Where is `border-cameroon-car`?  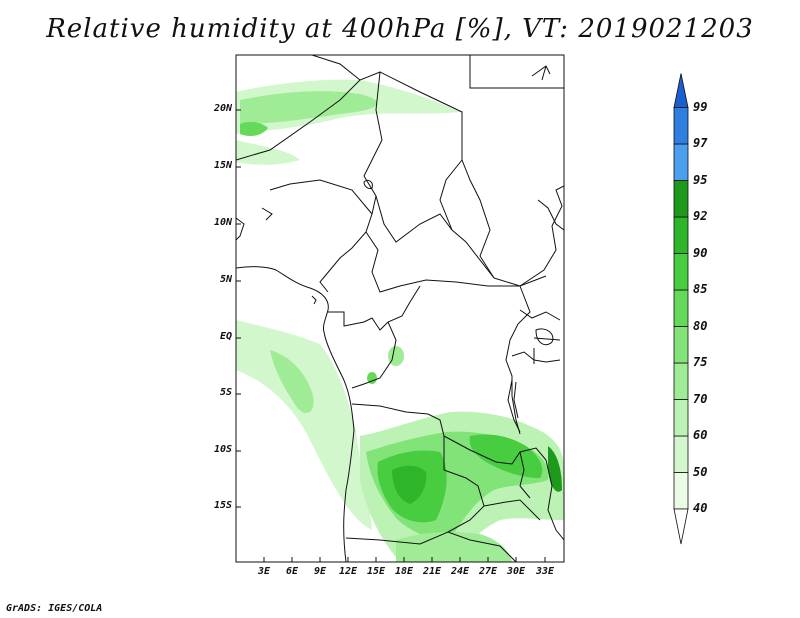 border-cameroon-car is located at coordinates (435, 237).